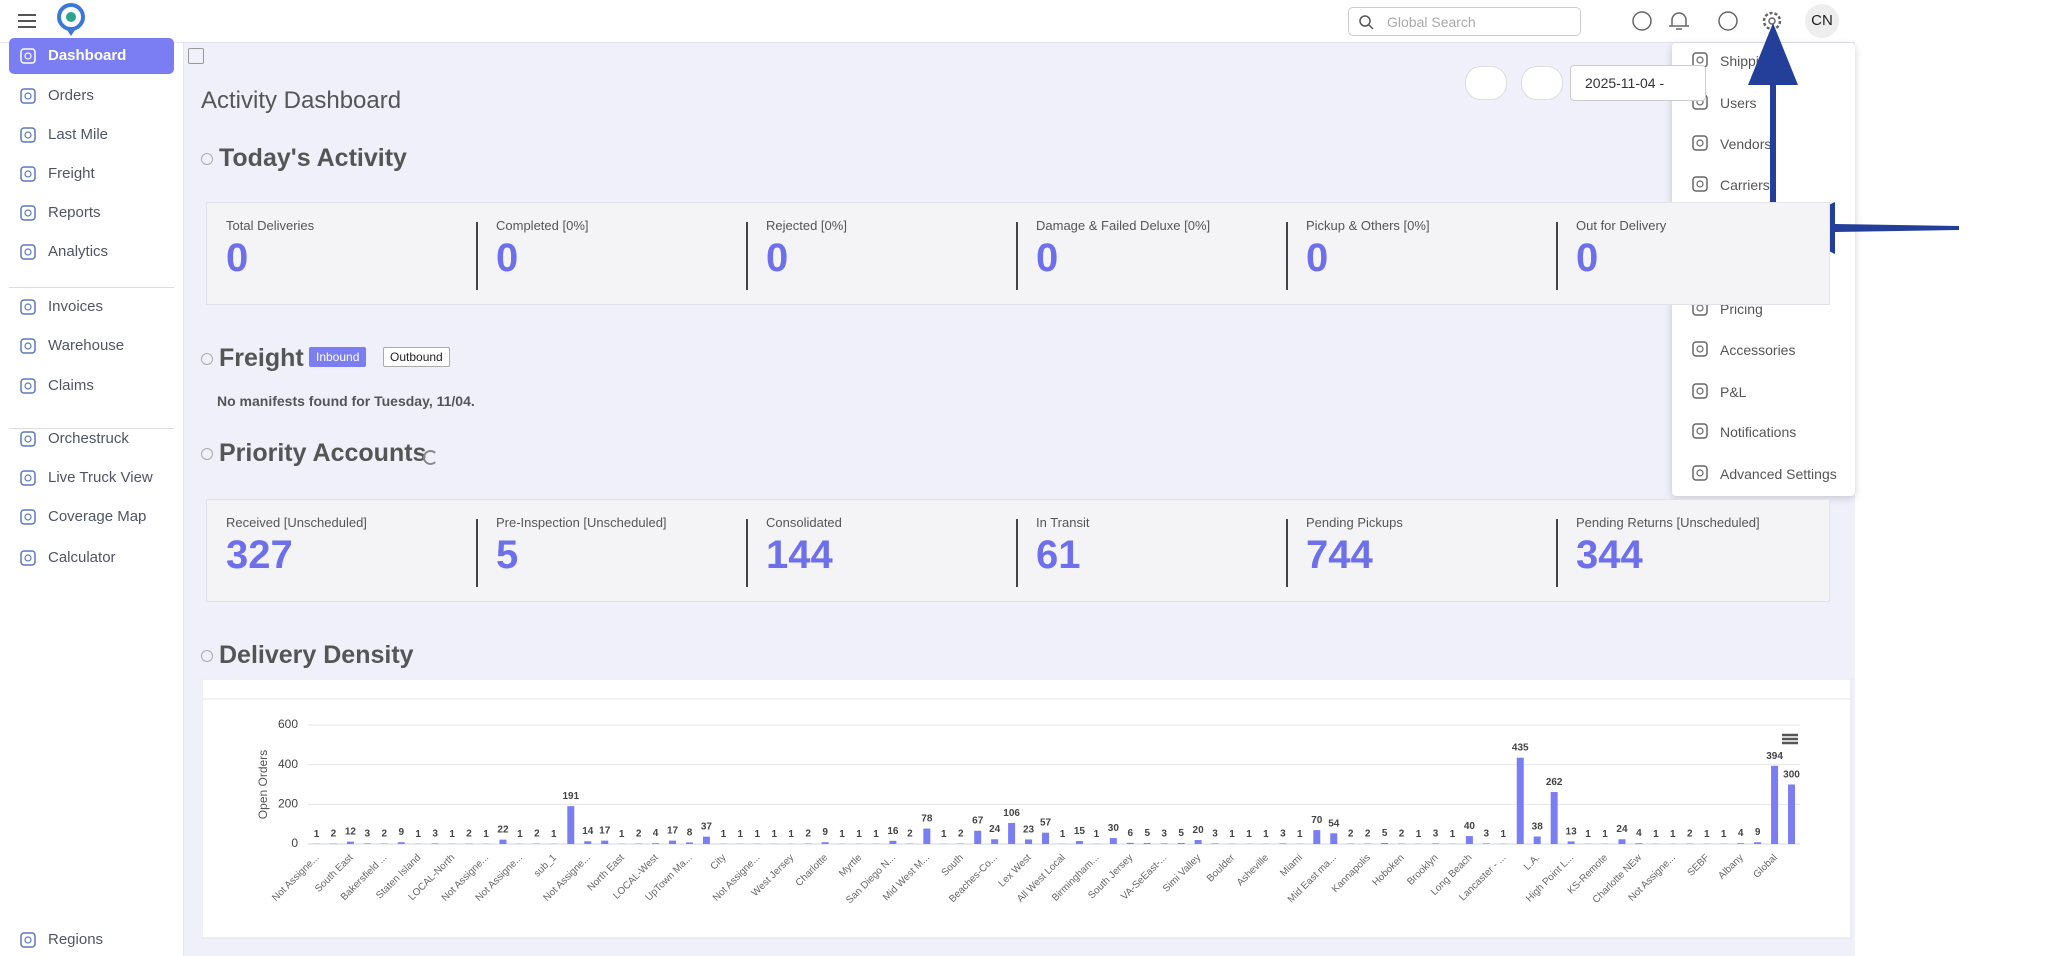 Image resolution: width=2048 pixels, height=956 pixels. Describe the element at coordinates (673, 831) in the screenshot. I see `value-label: 17` at that location.